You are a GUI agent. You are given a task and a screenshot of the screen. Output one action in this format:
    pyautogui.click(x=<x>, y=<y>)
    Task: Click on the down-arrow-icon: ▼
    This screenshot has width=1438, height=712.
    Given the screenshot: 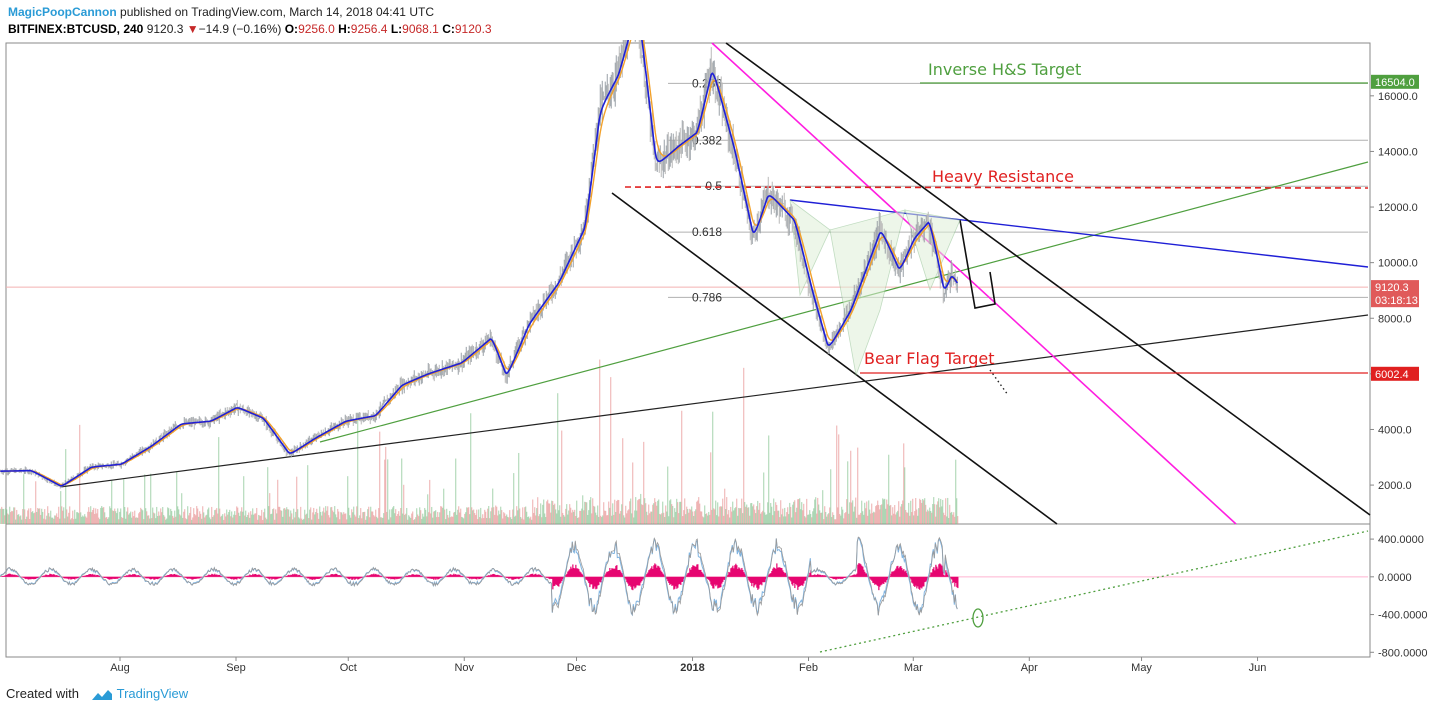 What is the action you would take?
    pyautogui.click(x=192, y=29)
    